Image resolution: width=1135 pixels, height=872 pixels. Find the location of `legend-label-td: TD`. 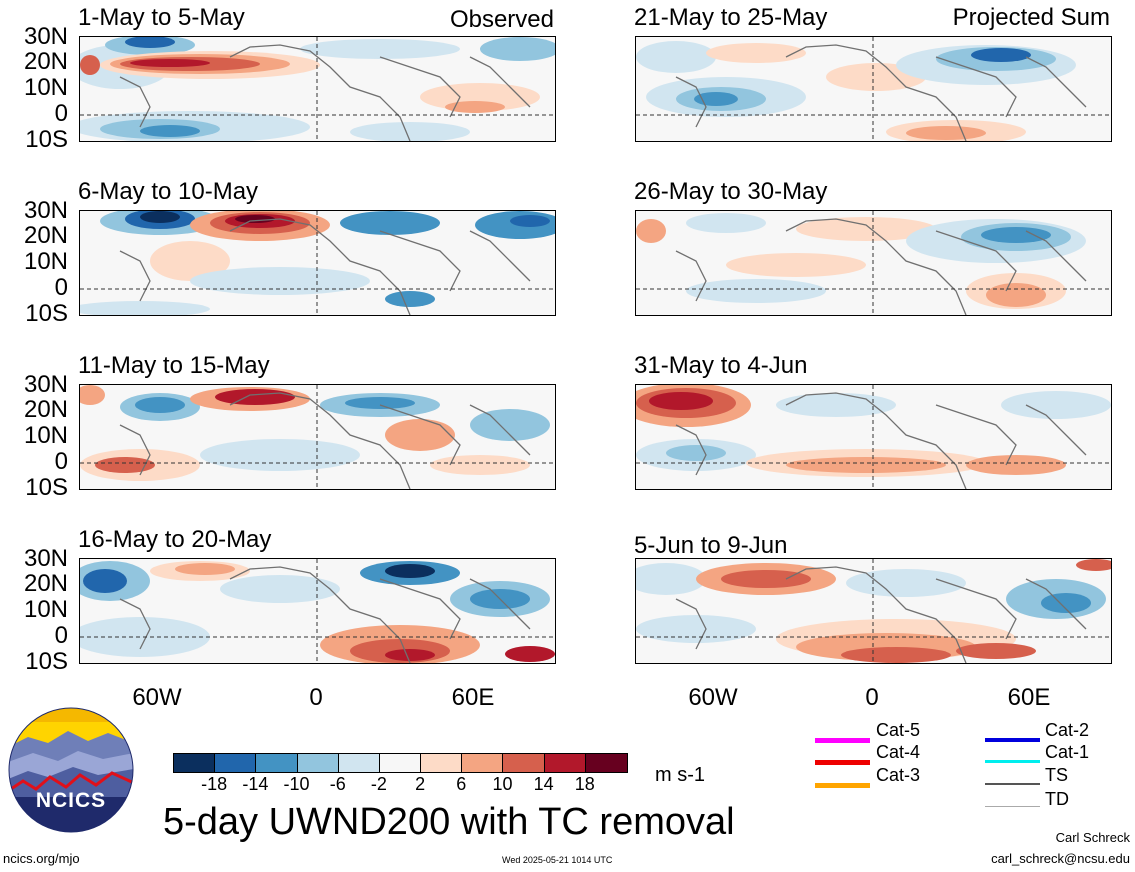

legend-label-td: TD is located at coordinates (1057, 799).